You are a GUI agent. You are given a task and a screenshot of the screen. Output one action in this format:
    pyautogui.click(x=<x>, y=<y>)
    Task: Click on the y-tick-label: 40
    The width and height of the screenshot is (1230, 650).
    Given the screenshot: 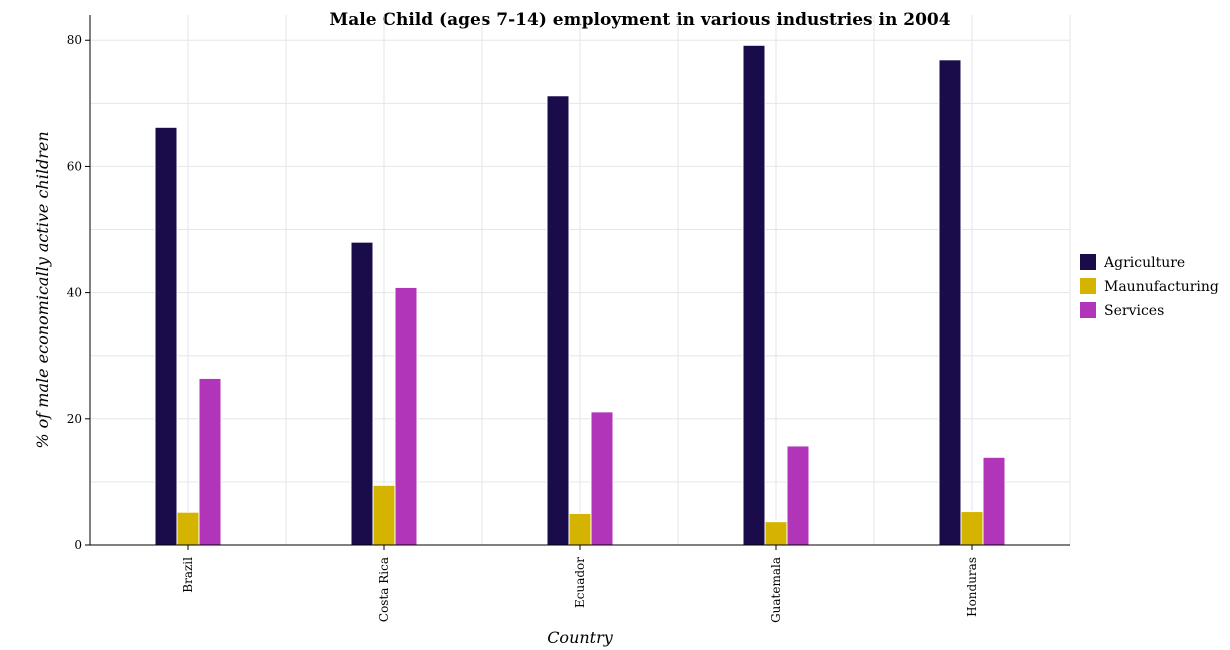 What is the action you would take?
    pyautogui.click(x=74, y=293)
    